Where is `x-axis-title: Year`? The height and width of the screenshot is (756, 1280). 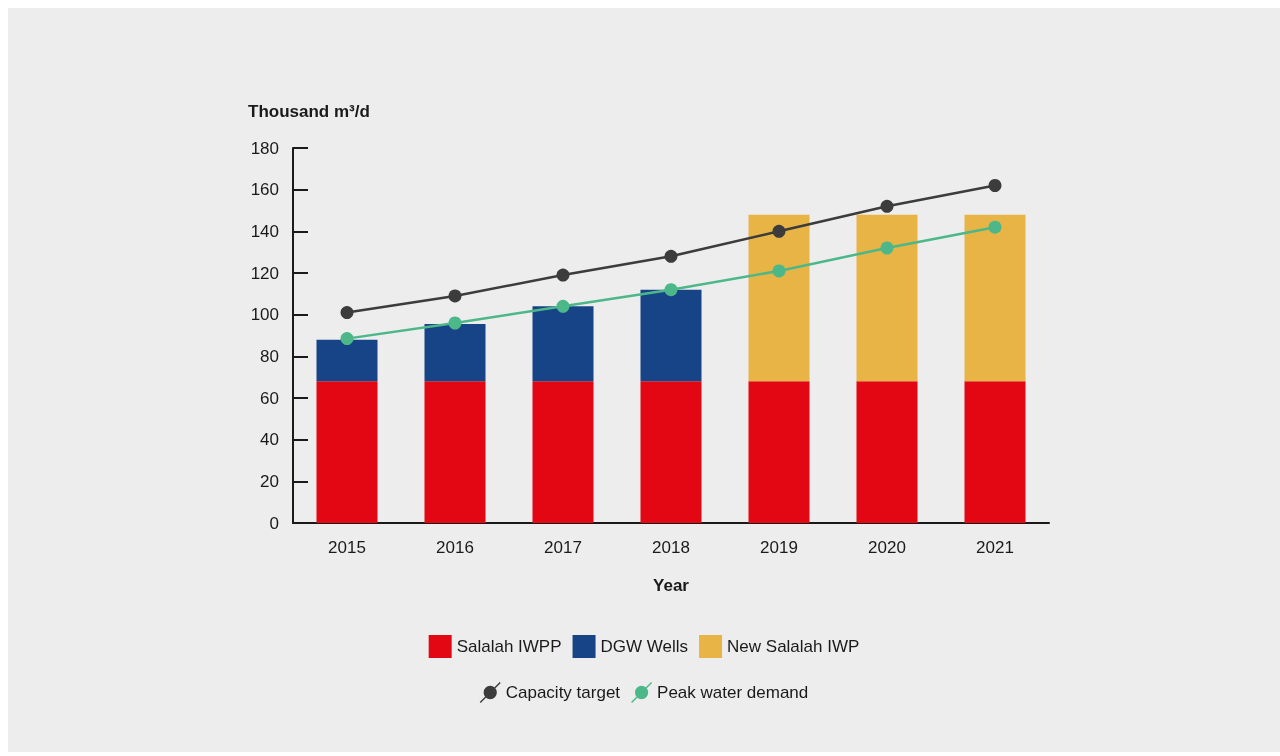 x-axis-title: Year is located at coordinates (671, 585).